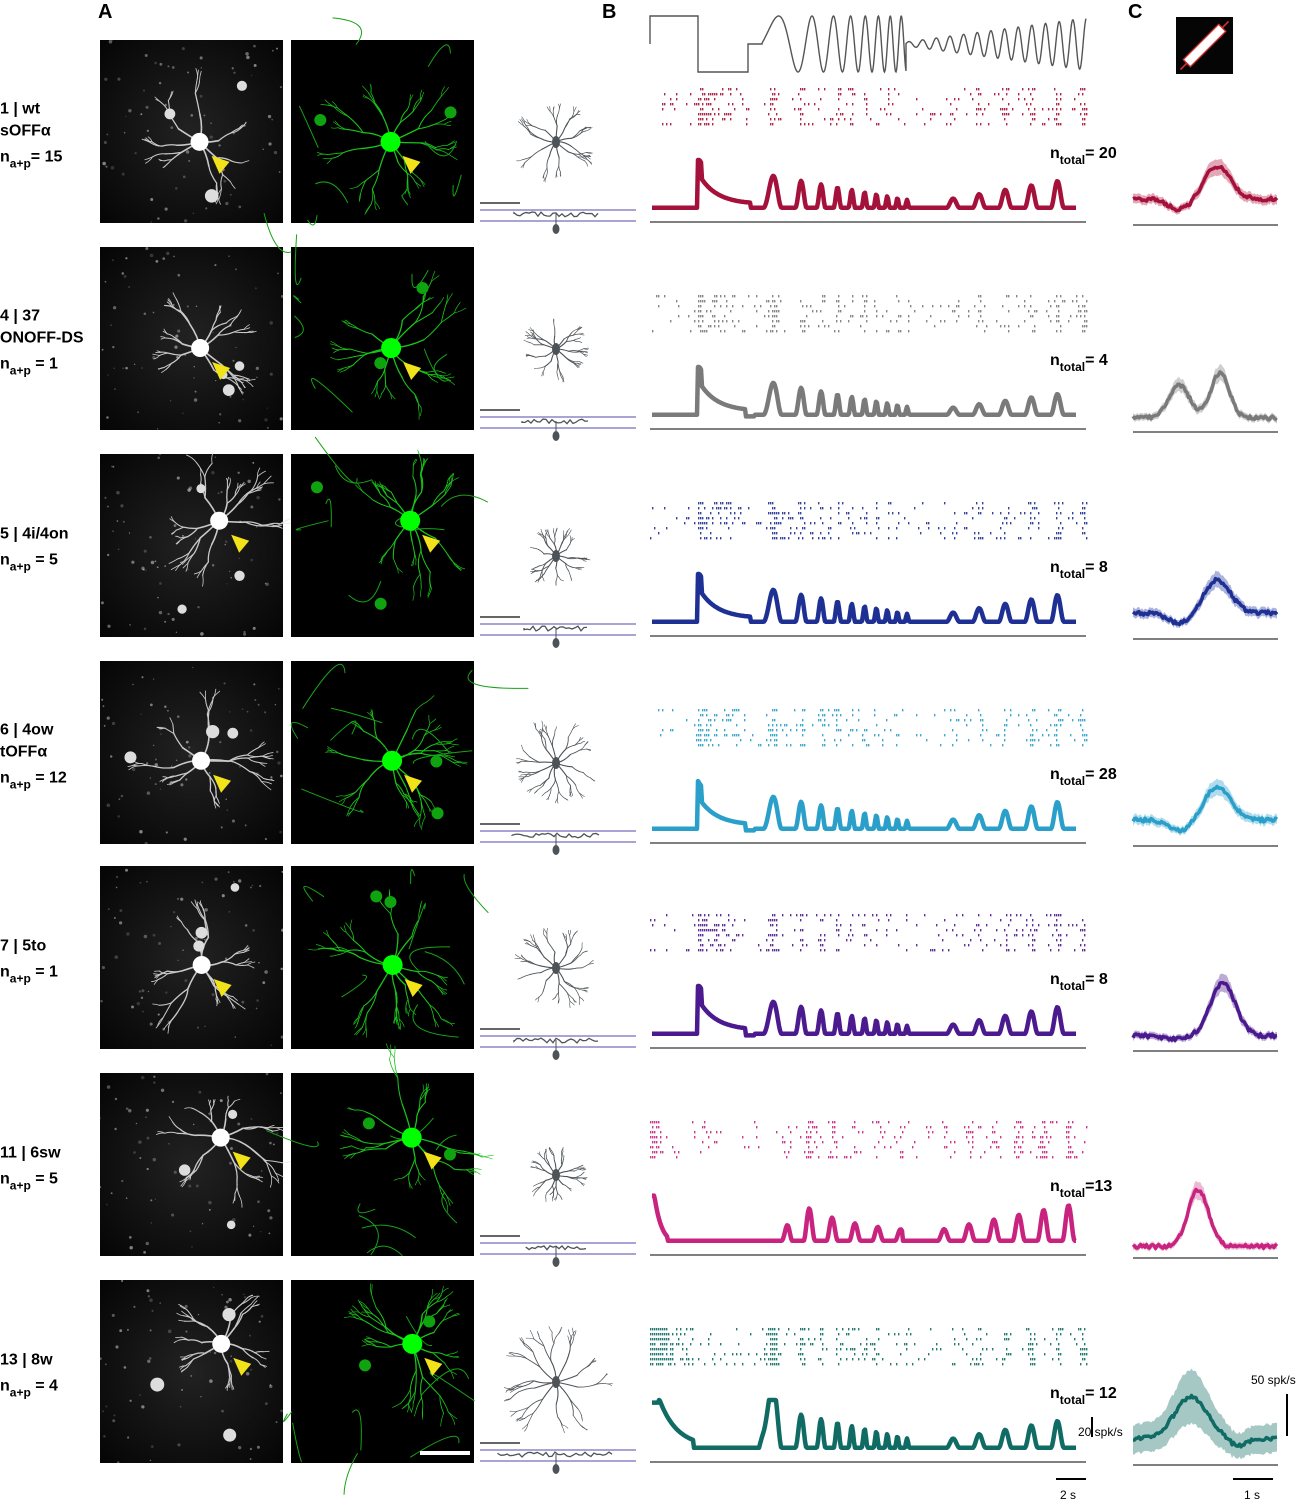 This screenshot has width=1303, height=1500. What do you see at coordinates (34, 550) in the screenshot?
I see `row-label: 5 | 4i/4on na+p = 5` at bounding box center [34, 550].